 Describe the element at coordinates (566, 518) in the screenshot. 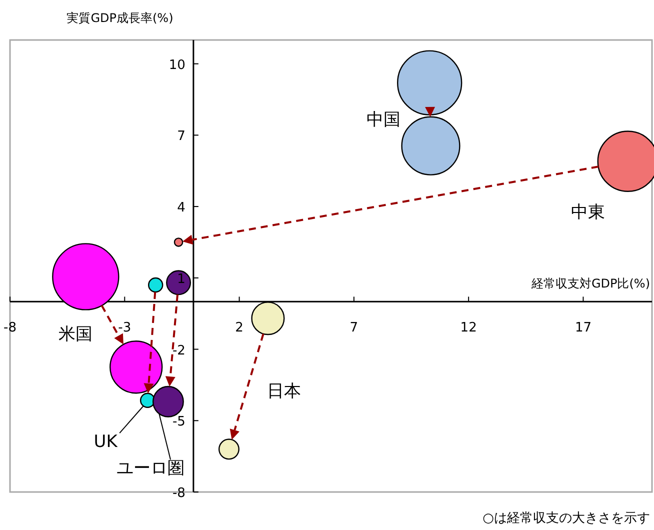

I see `text: ○は経常収支の大きさを示す` at that location.